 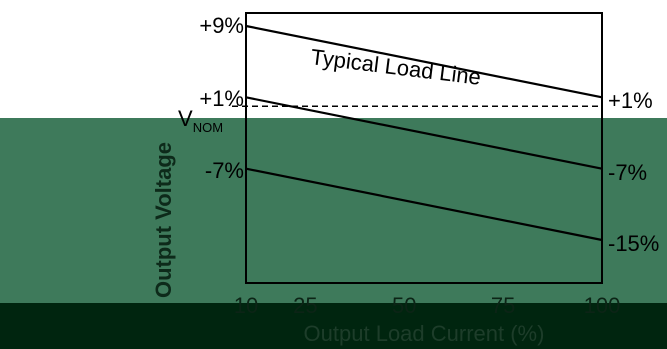 What do you see at coordinates (602, 305) in the screenshot?
I see `x-tick-label-4: 100` at bounding box center [602, 305].